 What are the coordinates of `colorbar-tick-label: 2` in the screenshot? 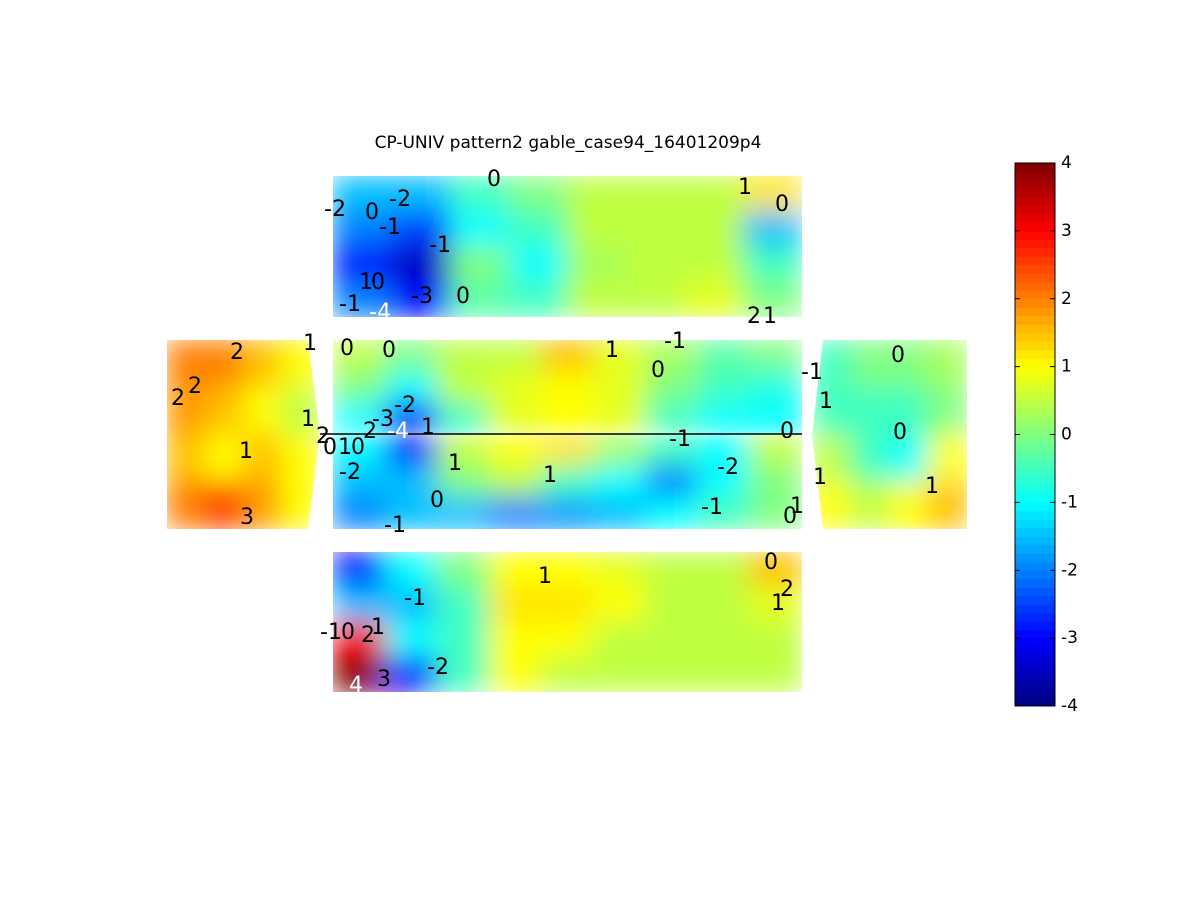 It's located at (1066, 299).